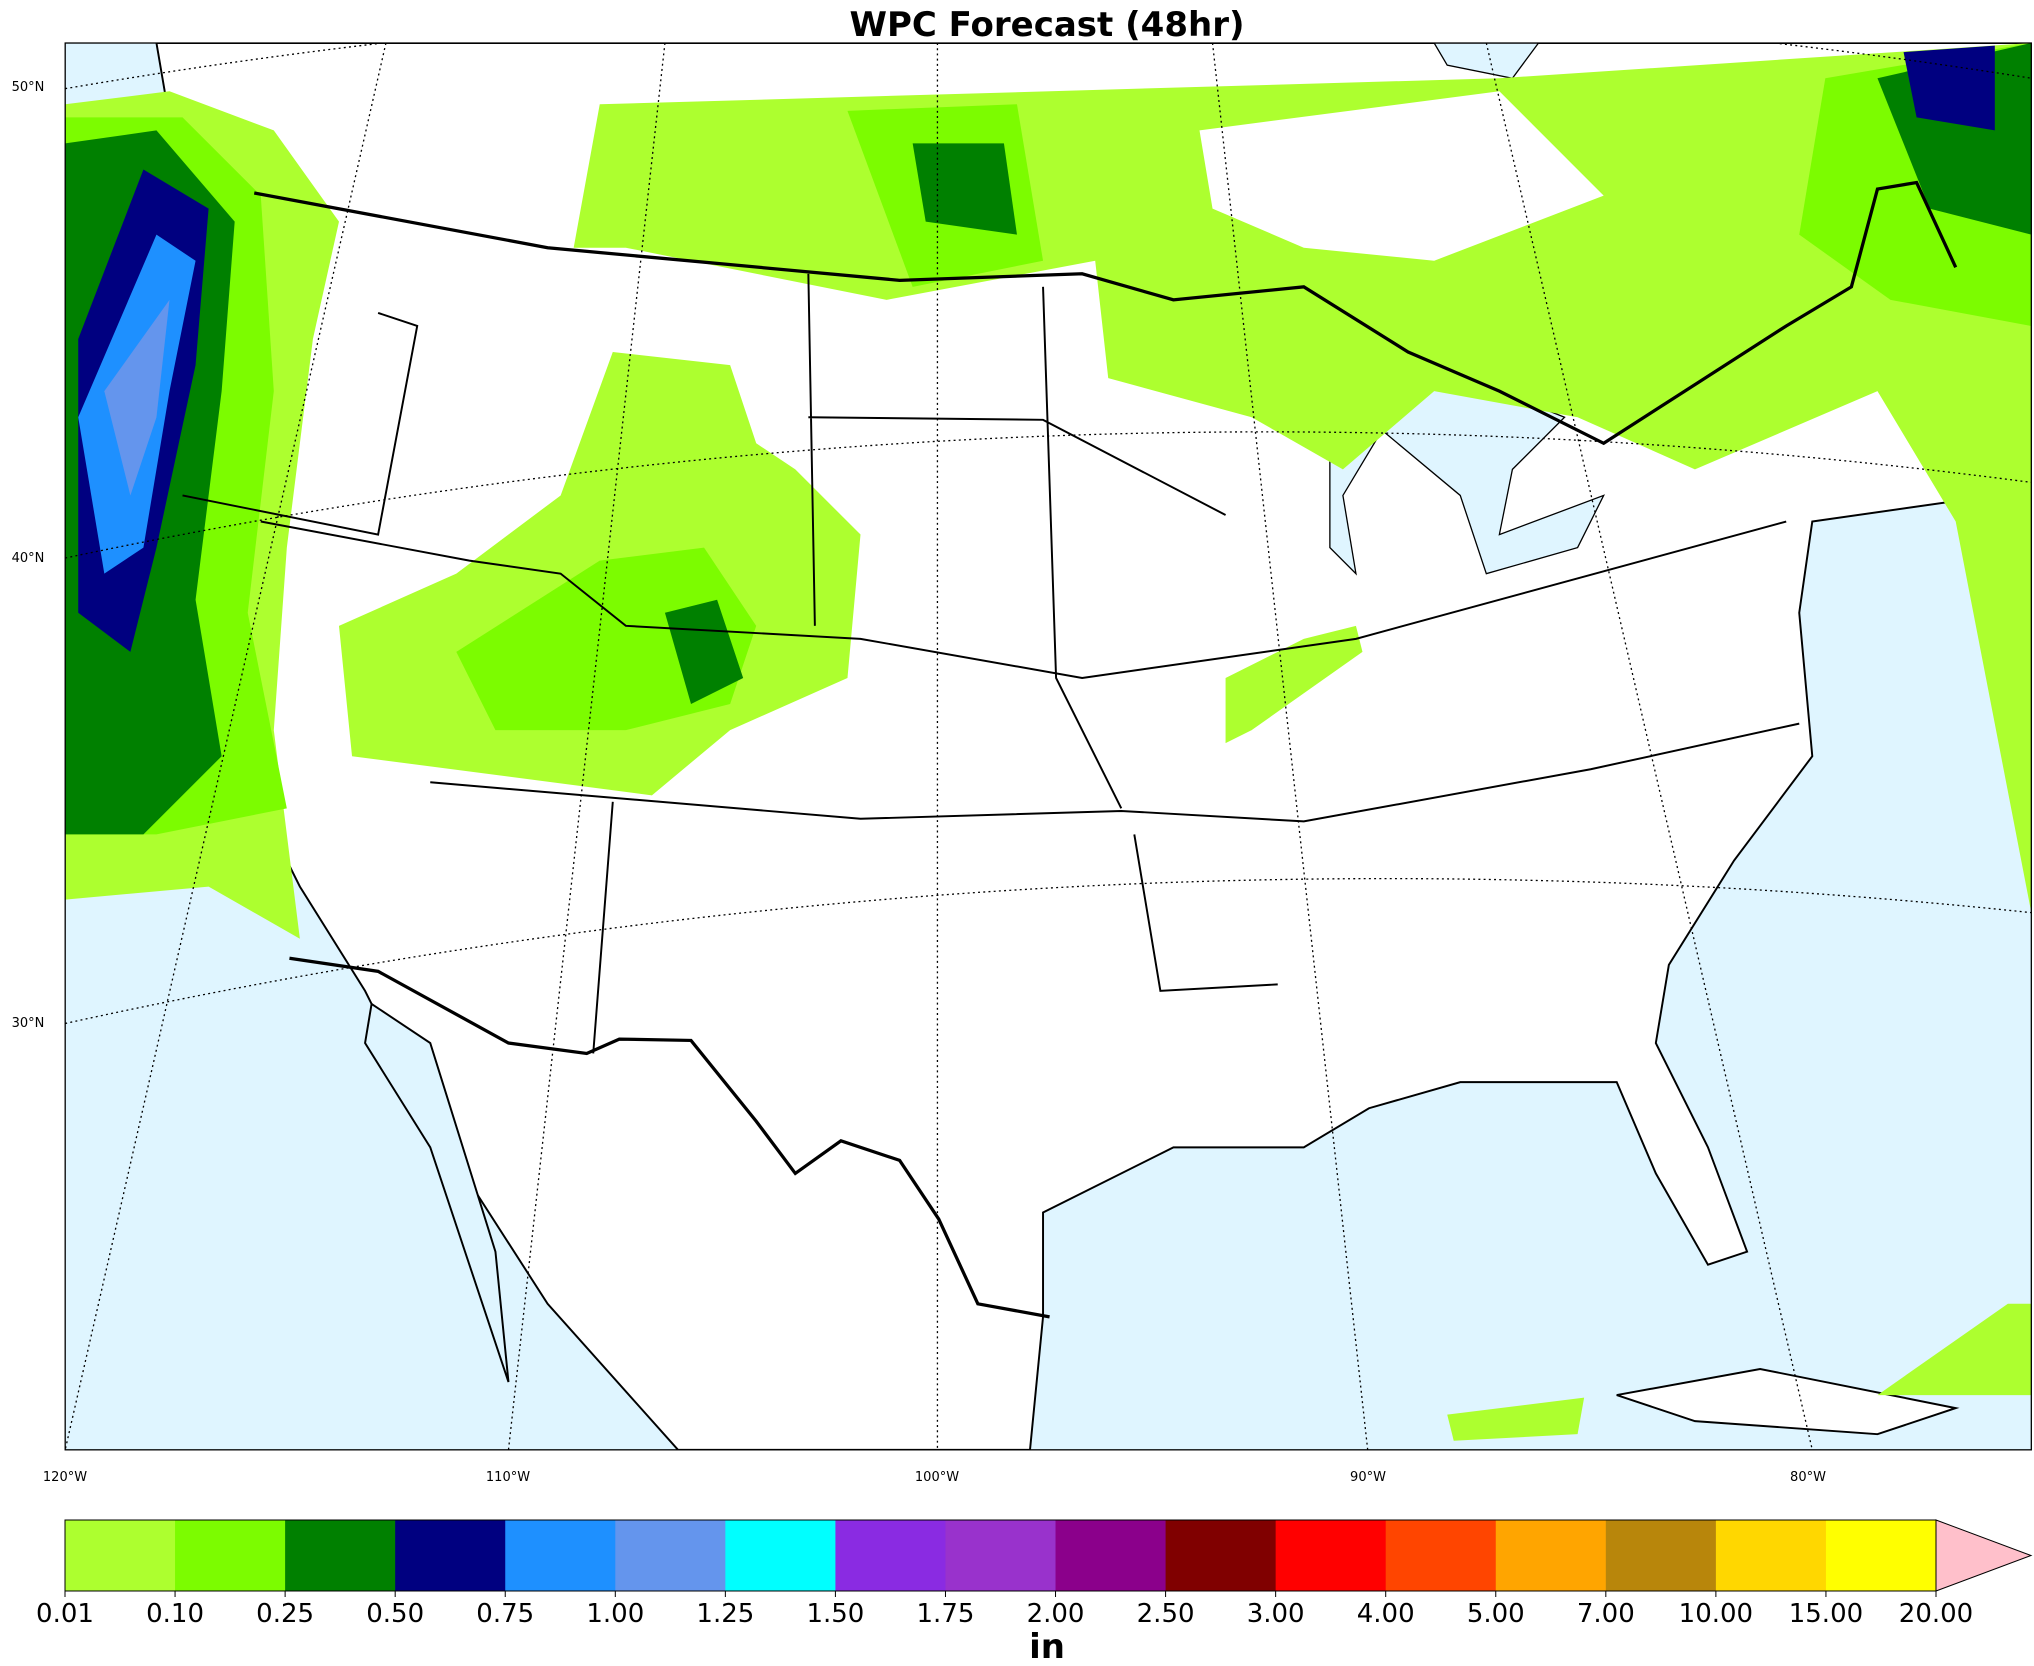  I want to click on border-us-mexico, so click(669, 1137).